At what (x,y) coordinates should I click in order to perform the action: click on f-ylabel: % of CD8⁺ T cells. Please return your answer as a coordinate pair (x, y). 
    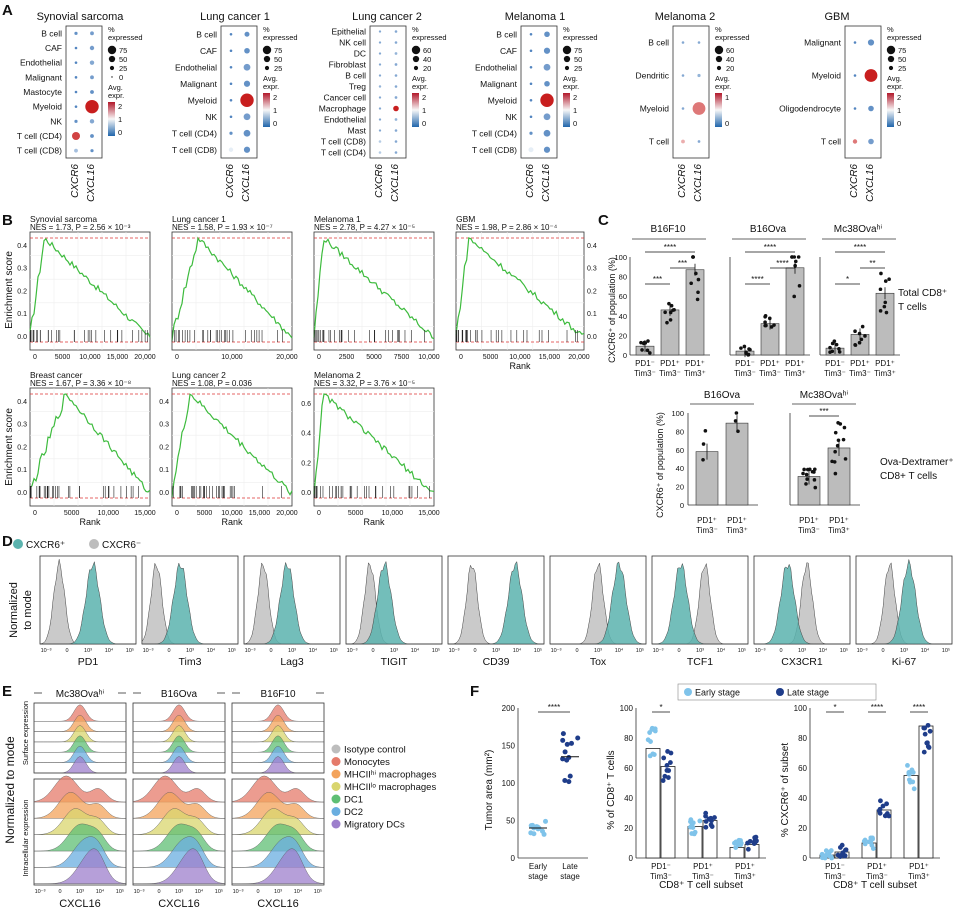
    Looking at the image, I should click on (611, 789).